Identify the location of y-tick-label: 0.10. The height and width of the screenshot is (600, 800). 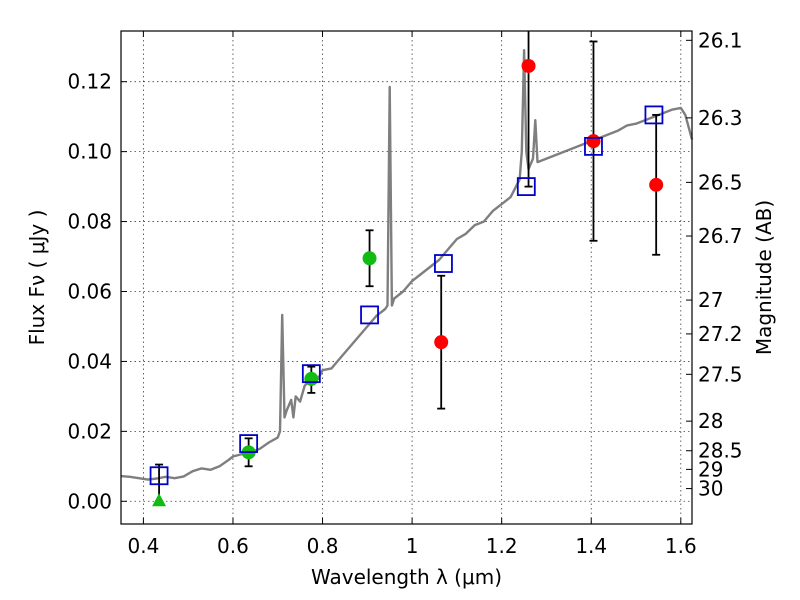
(89, 152).